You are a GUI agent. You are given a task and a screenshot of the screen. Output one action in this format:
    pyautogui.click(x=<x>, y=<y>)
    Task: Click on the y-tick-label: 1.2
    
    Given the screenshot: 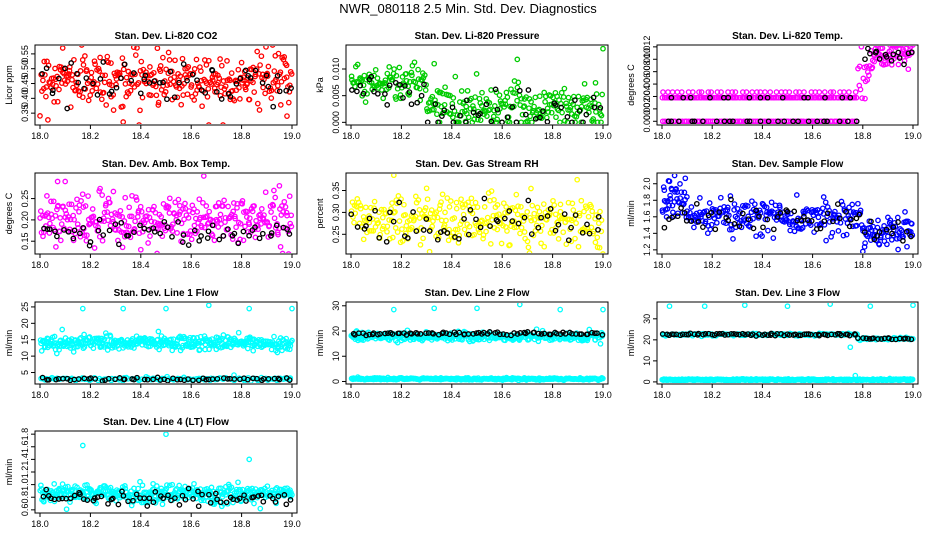 What is the action you would take?
    pyautogui.click(x=25, y=472)
    